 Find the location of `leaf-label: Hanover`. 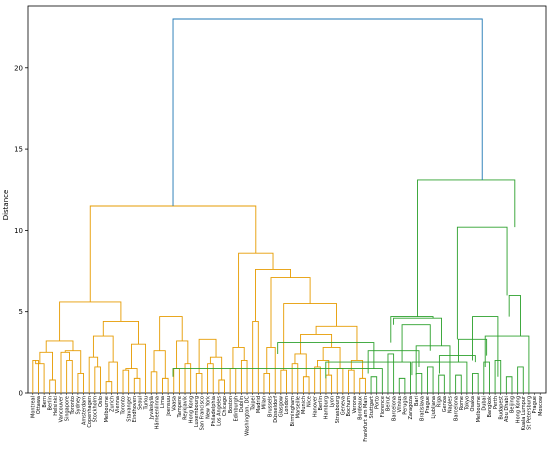

leaf-label: Hanover is located at coordinates (315, 406).